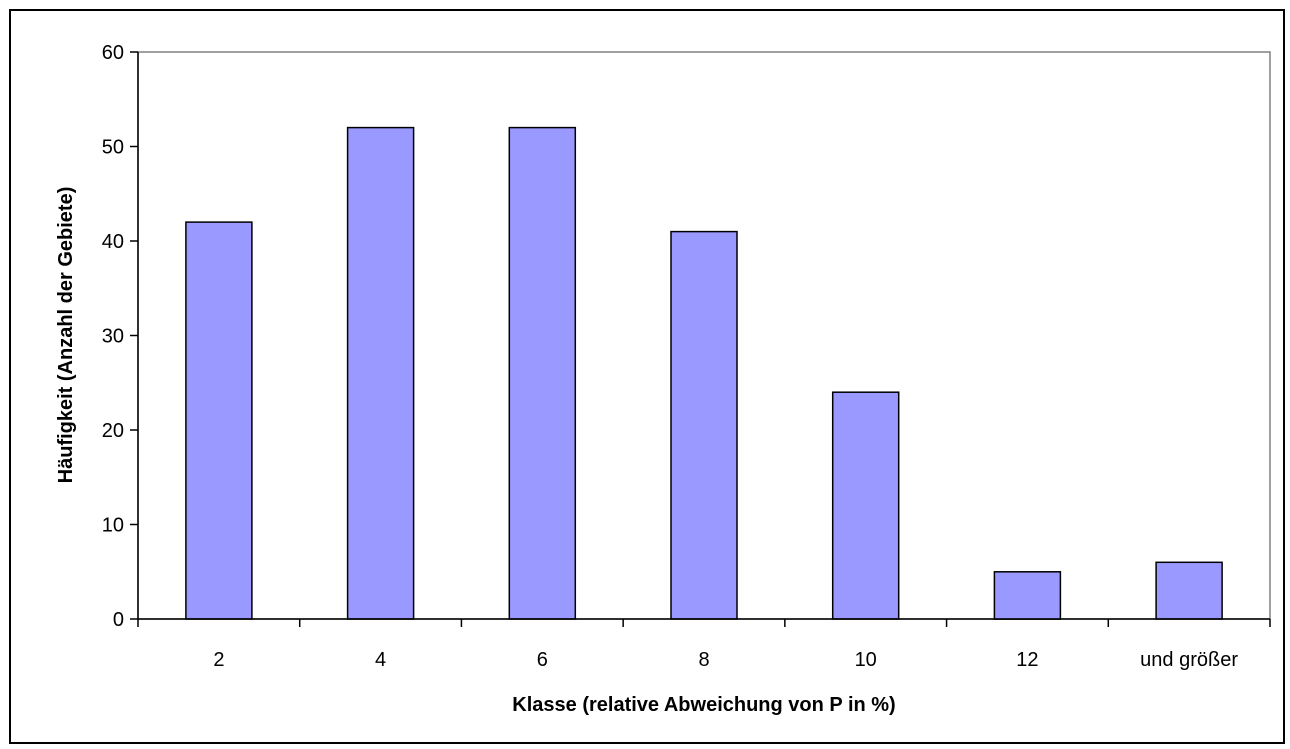 The image size is (1290, 749). I want to click on y-tick-label-20: 20, so click(113, 431).